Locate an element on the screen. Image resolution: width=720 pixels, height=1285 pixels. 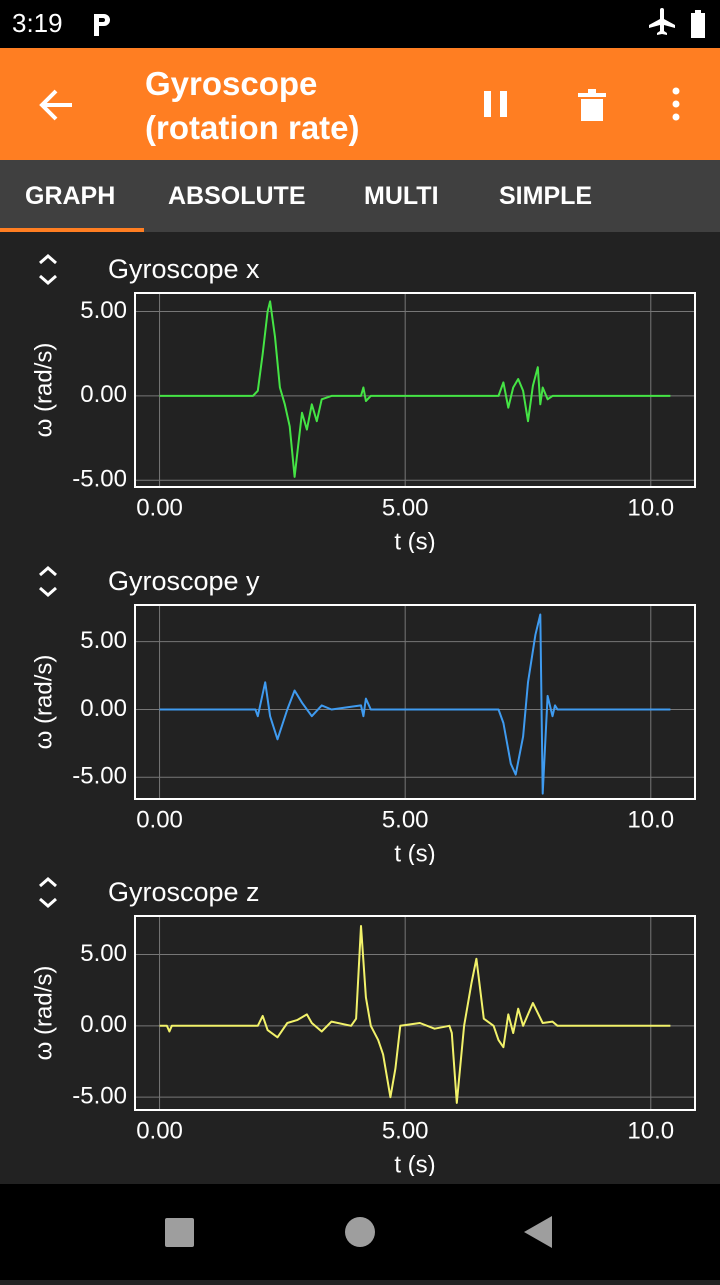
toolbar: Gyroscope (rotation rate) is located at coordinates (360, 104).